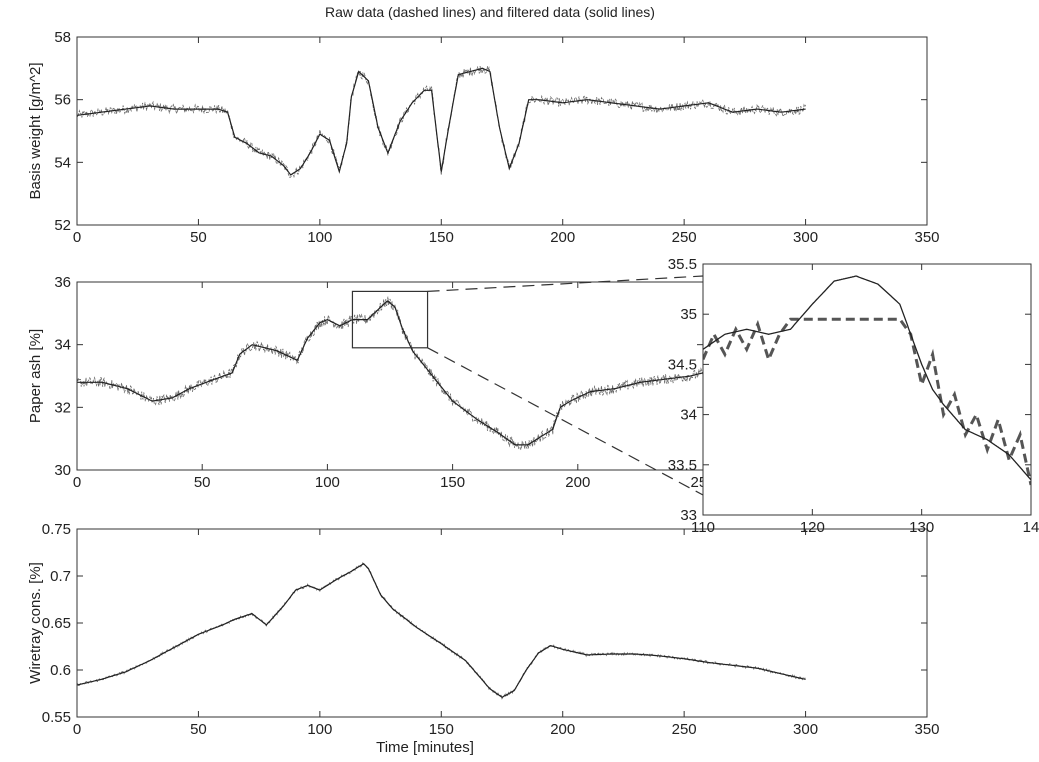 The image size is (1039, 762). I want to click on y-tick-label: 36, so click(62, 282).